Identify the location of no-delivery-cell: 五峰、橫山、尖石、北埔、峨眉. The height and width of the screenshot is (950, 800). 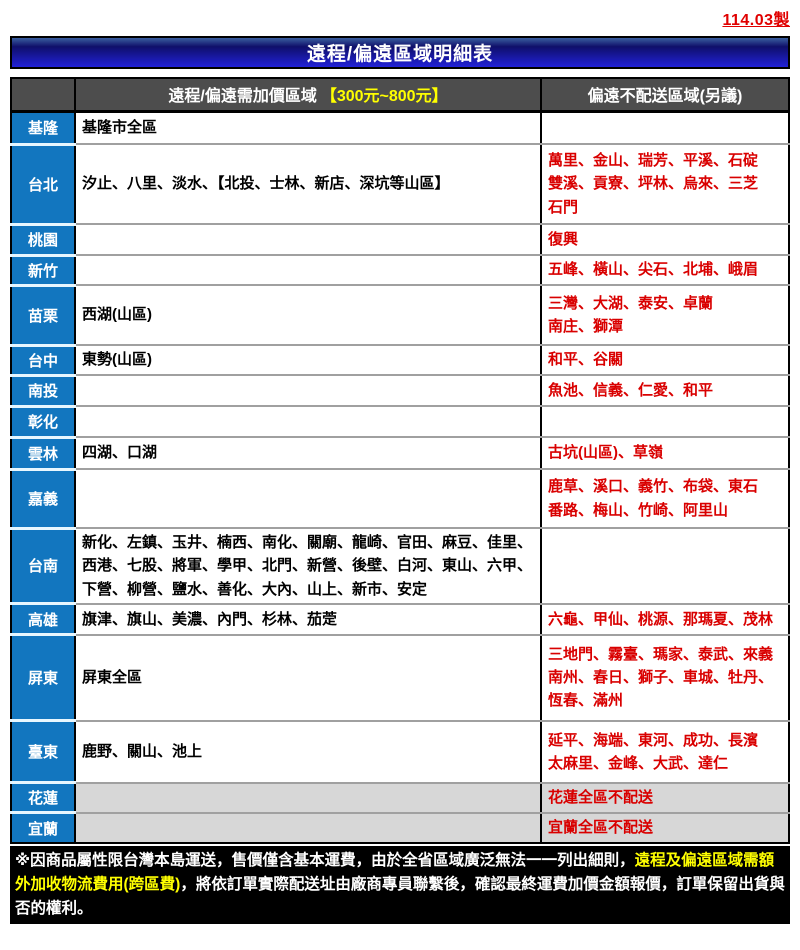
(665, 270).